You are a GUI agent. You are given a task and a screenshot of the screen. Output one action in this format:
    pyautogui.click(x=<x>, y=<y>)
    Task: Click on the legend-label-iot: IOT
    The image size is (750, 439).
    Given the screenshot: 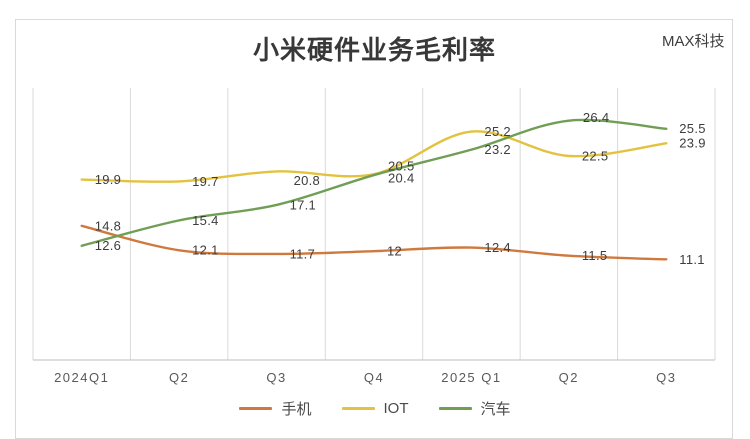 What is the action you would take?
    pyautogui.click(x=396, y=408)
    